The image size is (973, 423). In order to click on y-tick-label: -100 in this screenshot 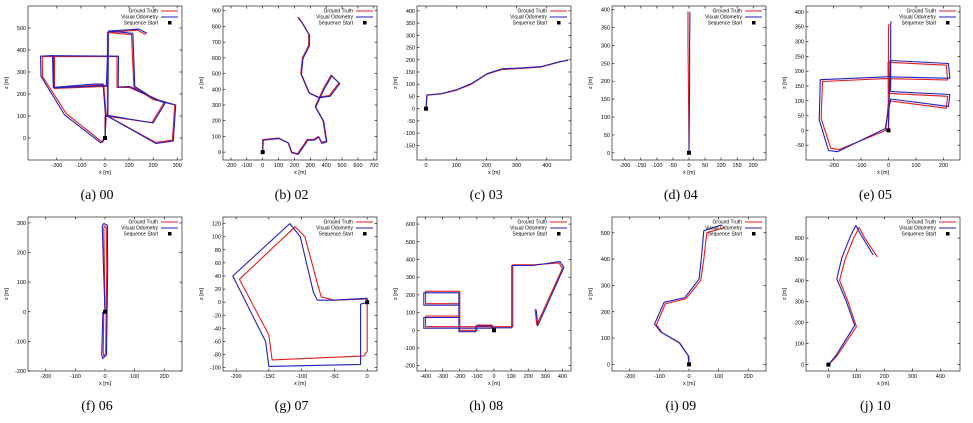, I will do `click(409, 134)`.